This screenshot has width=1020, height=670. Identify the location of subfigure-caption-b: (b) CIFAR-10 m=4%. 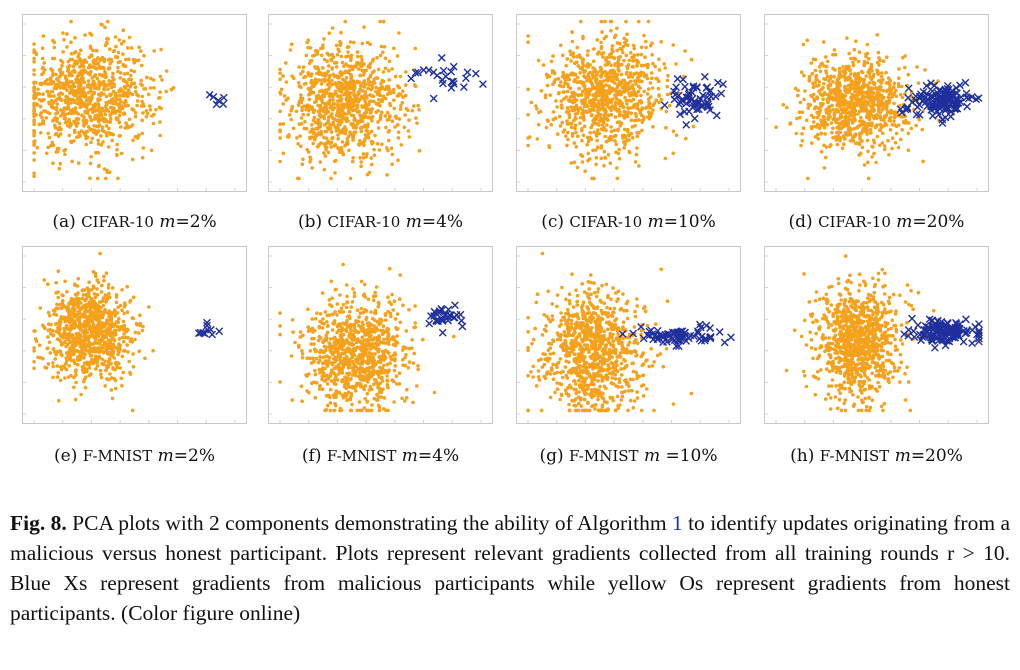
(381, 222).